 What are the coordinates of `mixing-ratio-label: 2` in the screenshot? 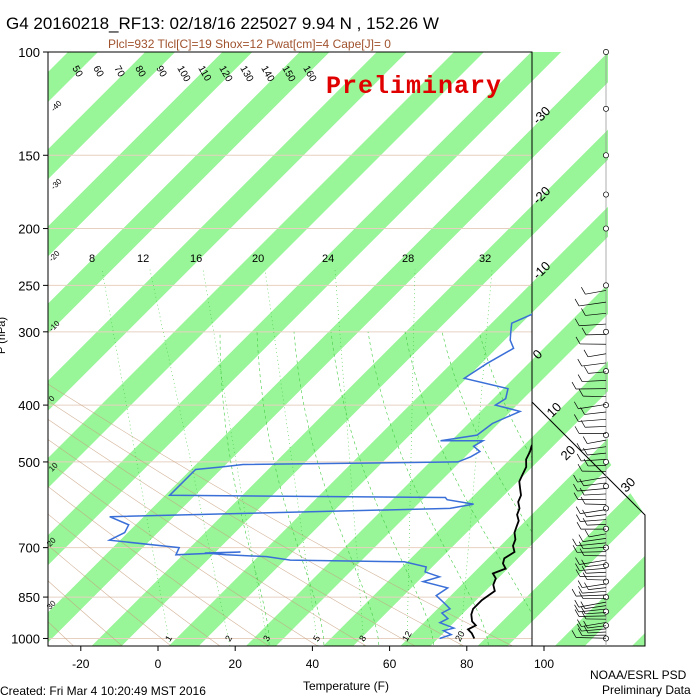 It's located at (228, 638).